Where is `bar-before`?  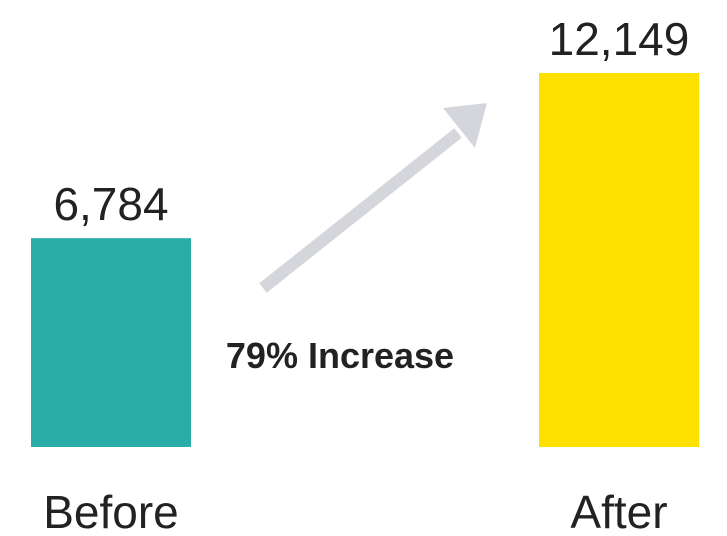 bar-before is located at coordinates (111, 342).